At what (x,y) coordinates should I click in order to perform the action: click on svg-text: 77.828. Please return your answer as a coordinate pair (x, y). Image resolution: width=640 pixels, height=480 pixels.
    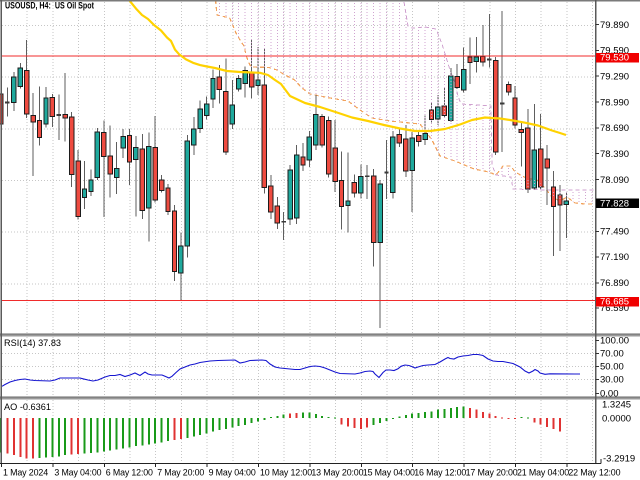
    Looking at the image, I should click on (614, 203).